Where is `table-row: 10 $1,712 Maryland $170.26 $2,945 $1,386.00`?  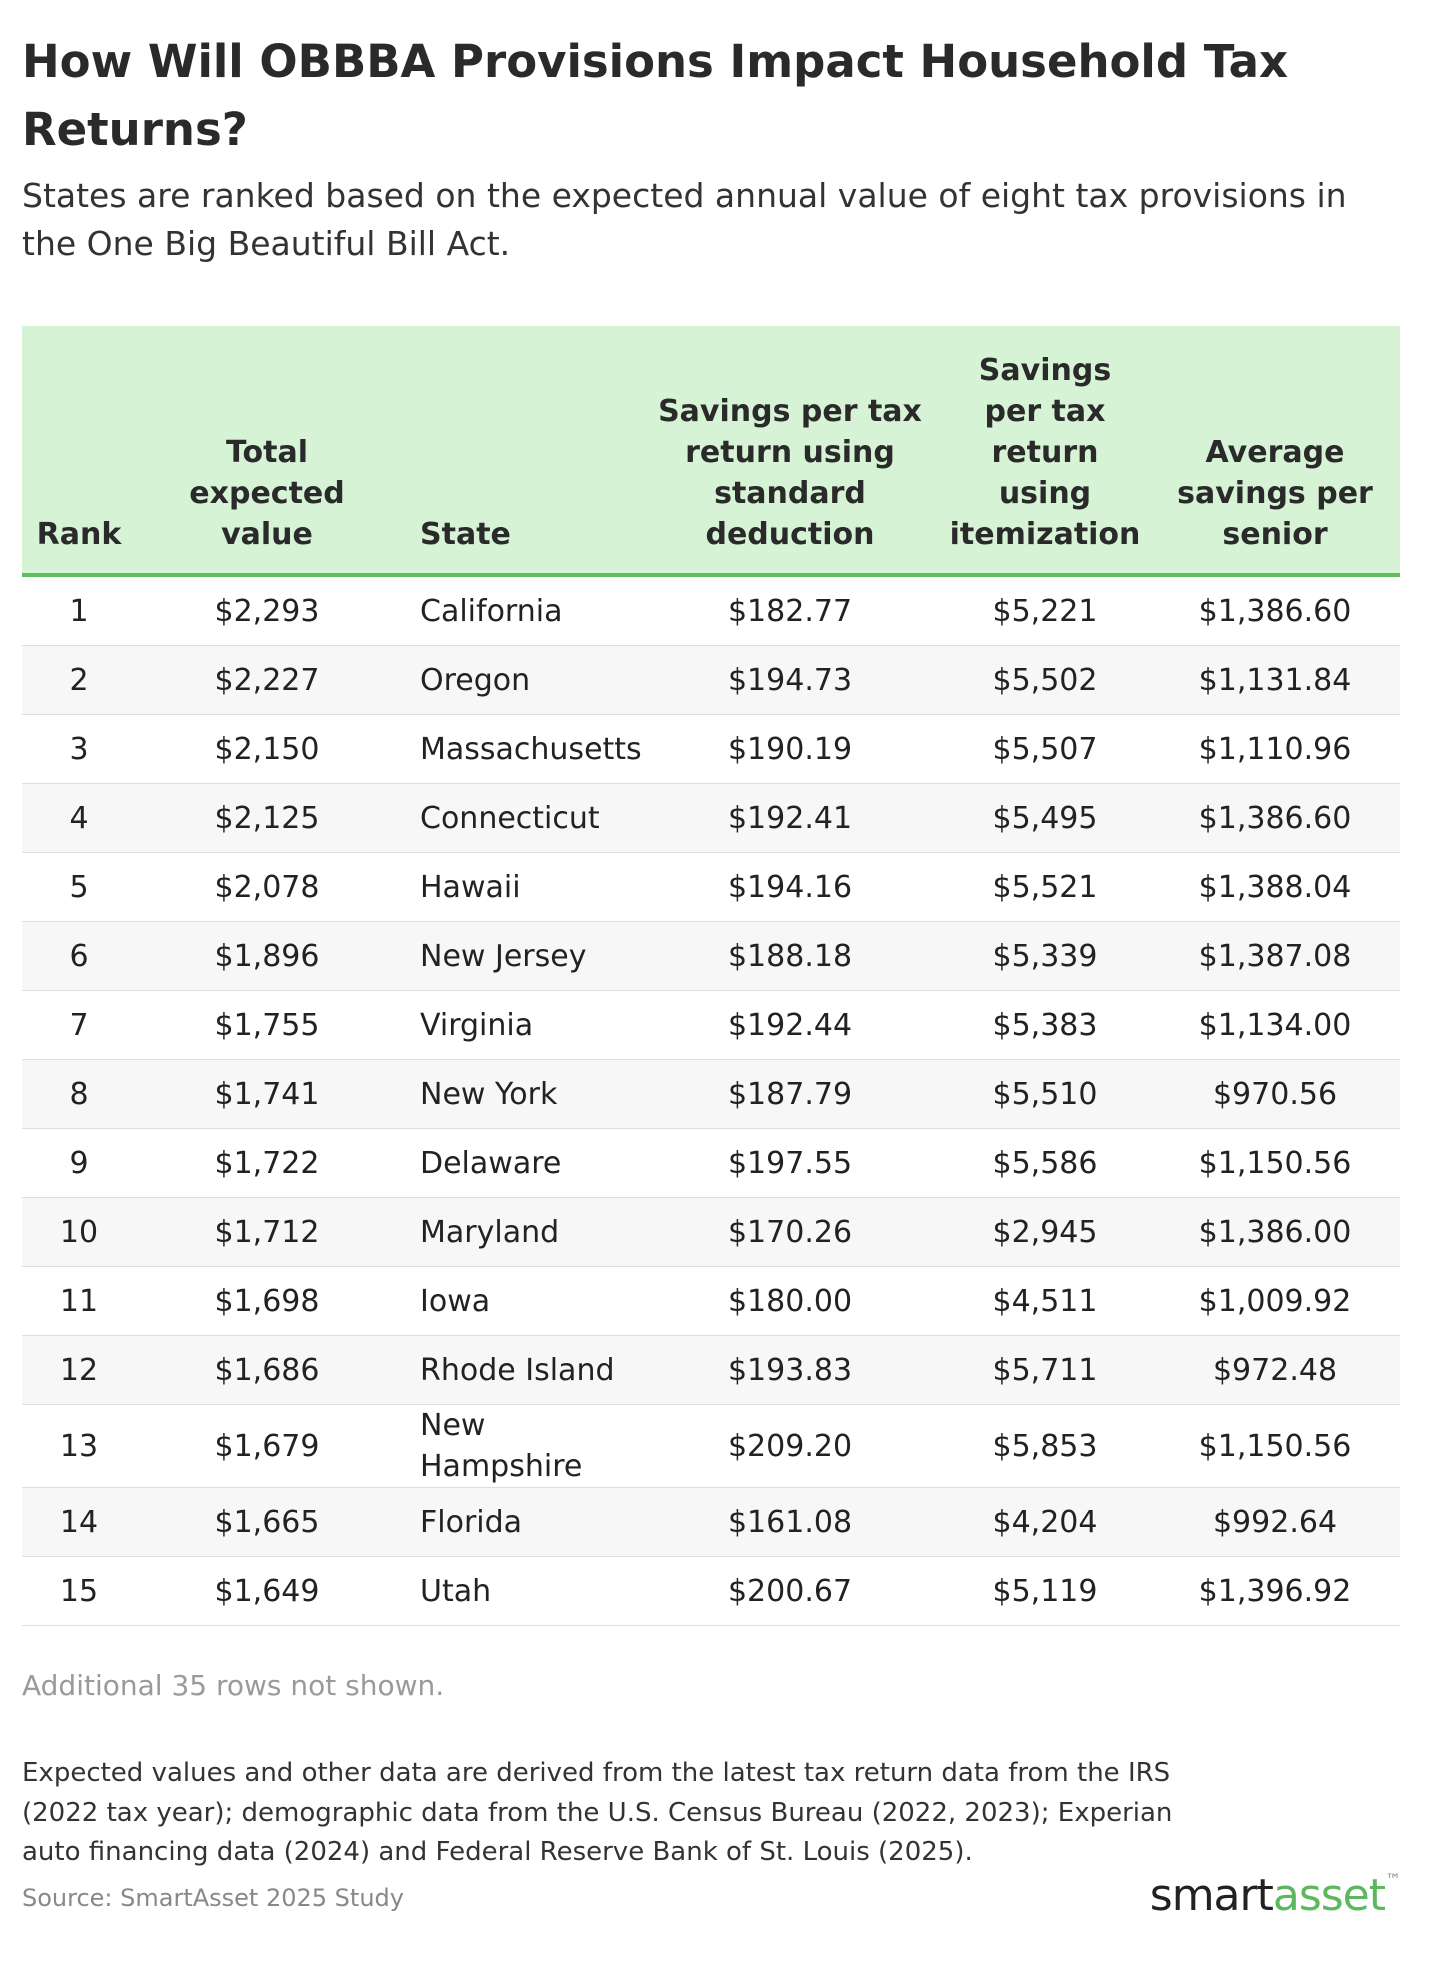 table-row: 10 $1,712 Maryland $170.26 $2,945 $1,386.00 is located at coordinates (711, 1232).